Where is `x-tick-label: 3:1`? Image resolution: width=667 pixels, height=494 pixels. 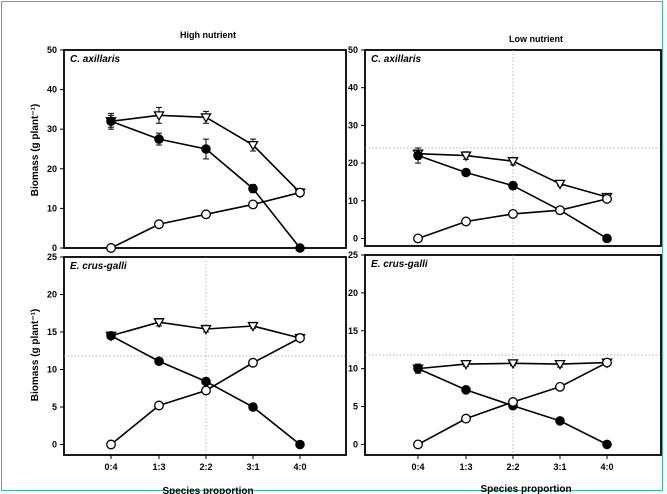 x-tick-label: 3:1 is located at coordinates (559, 467).